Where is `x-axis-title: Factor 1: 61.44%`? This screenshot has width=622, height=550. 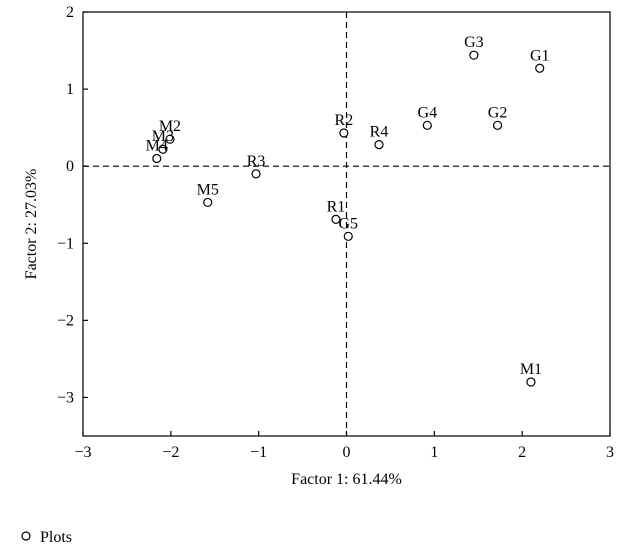 x-axis-title: Factor 1: 61.44% is located at coordinates (346, 479).